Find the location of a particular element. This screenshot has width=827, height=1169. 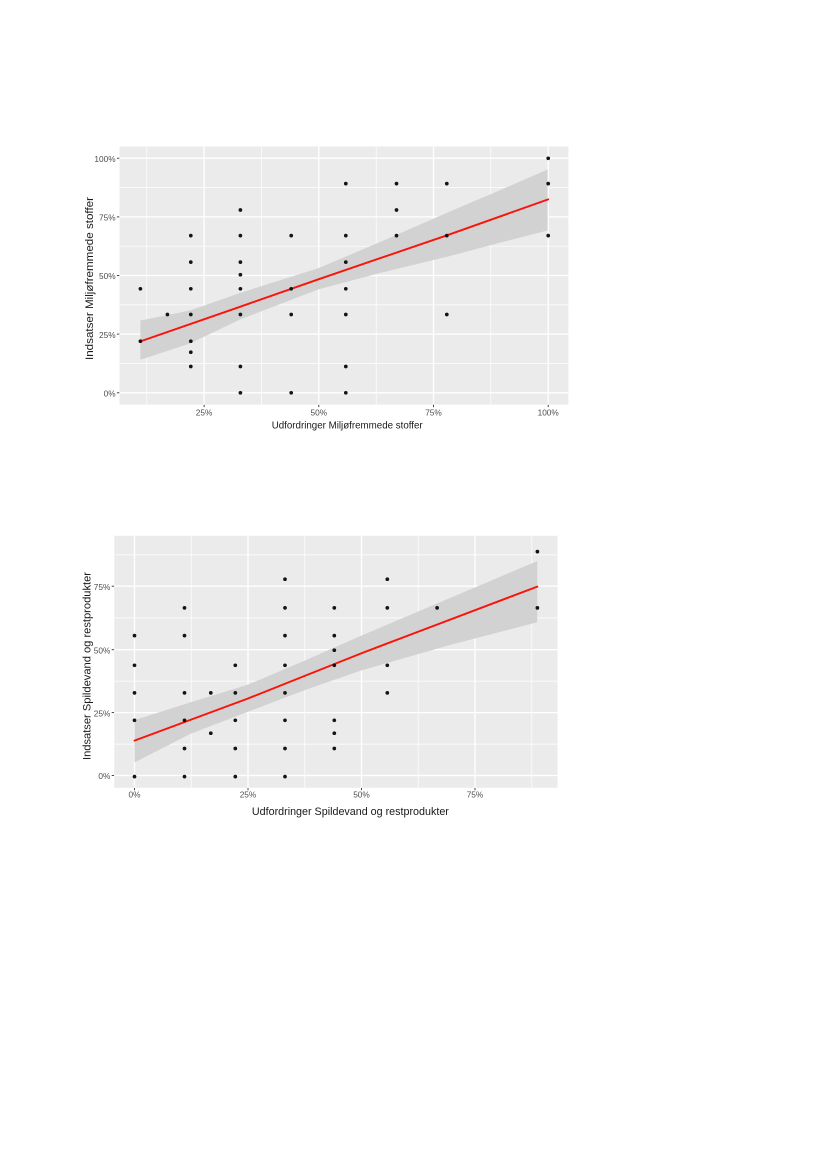

svg-text:Udfordringer Miljøfremmede sto: Udfordringer Miljøfremmede stoffer is located at coordinates (348, 426).